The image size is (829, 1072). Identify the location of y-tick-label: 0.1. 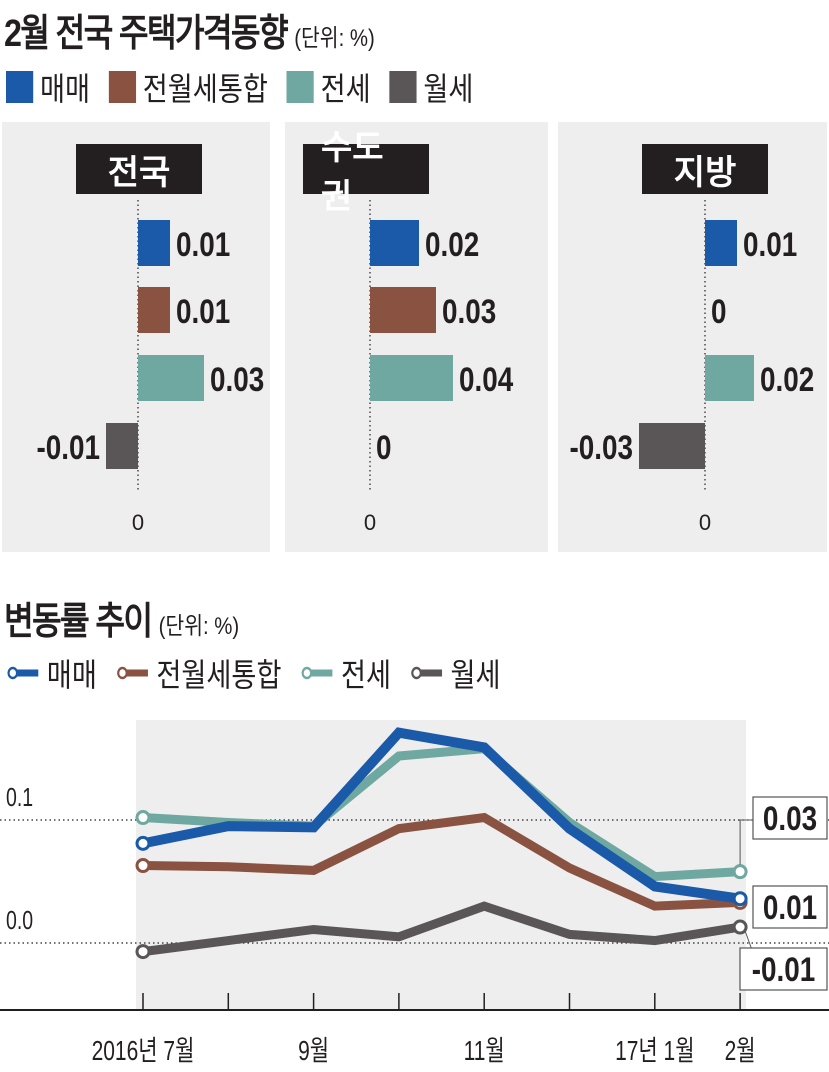
(19, 796).